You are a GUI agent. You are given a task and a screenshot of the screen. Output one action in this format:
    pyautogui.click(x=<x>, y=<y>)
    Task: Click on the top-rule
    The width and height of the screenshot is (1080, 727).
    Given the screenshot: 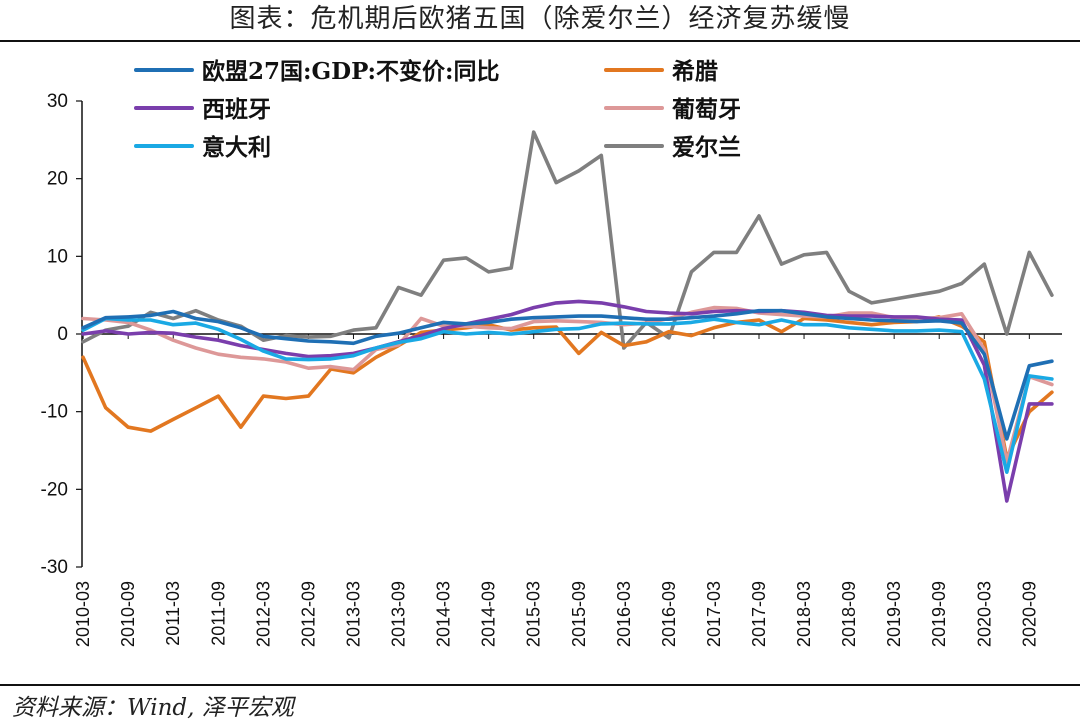 What is the action you would take?
    pyautogui.click(x=540, y=41)
    